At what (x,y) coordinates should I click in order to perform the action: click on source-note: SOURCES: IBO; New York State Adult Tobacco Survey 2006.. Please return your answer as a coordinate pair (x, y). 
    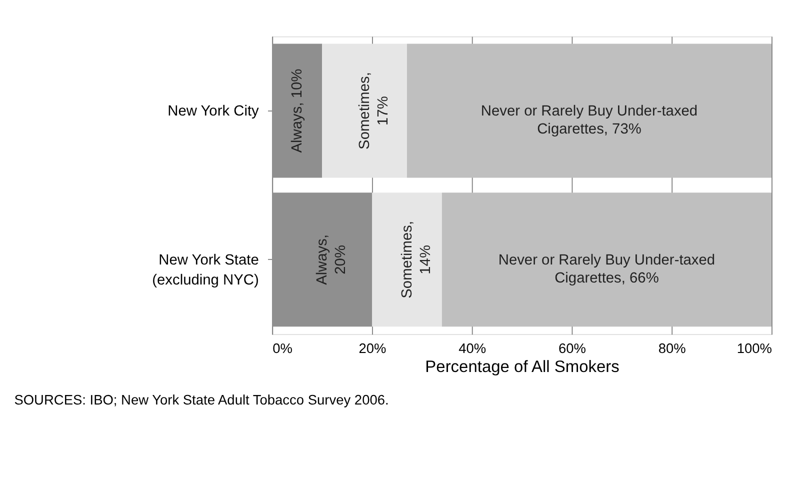
    Looking at the image, I should click on (201, 400).